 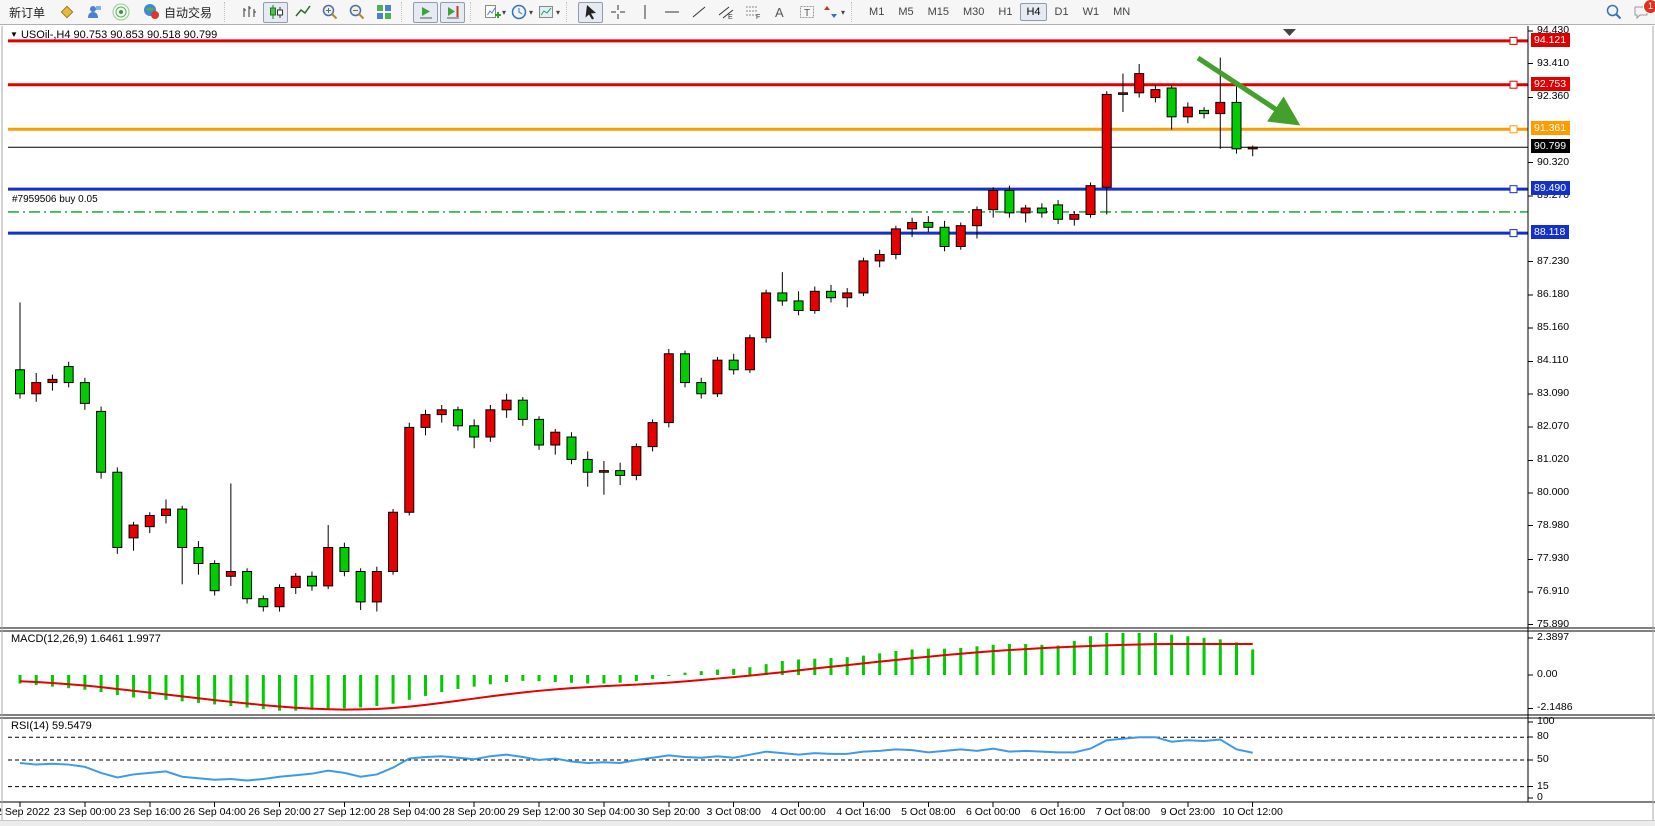 I want to click on autotrade-button: 自动交易, so click(x=177, y=13).